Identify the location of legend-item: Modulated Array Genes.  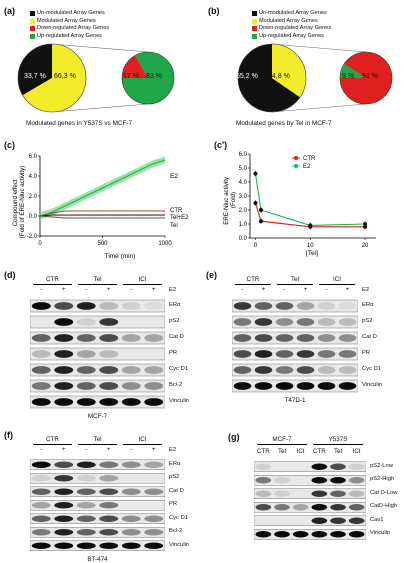
(69, 22).